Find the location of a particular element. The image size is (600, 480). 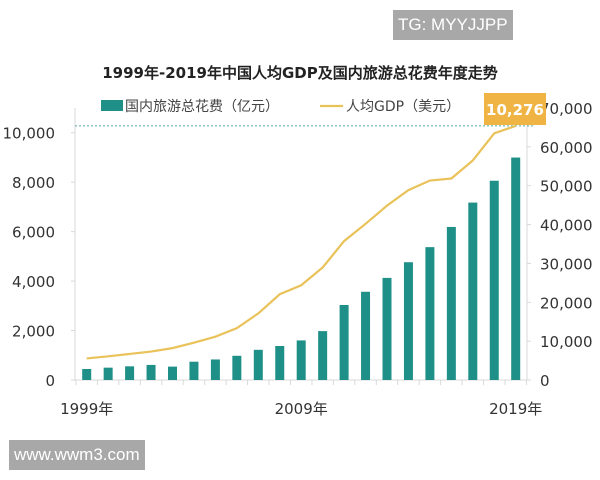

left-tick-label: 4,000 is located at coordinates (33, 282).